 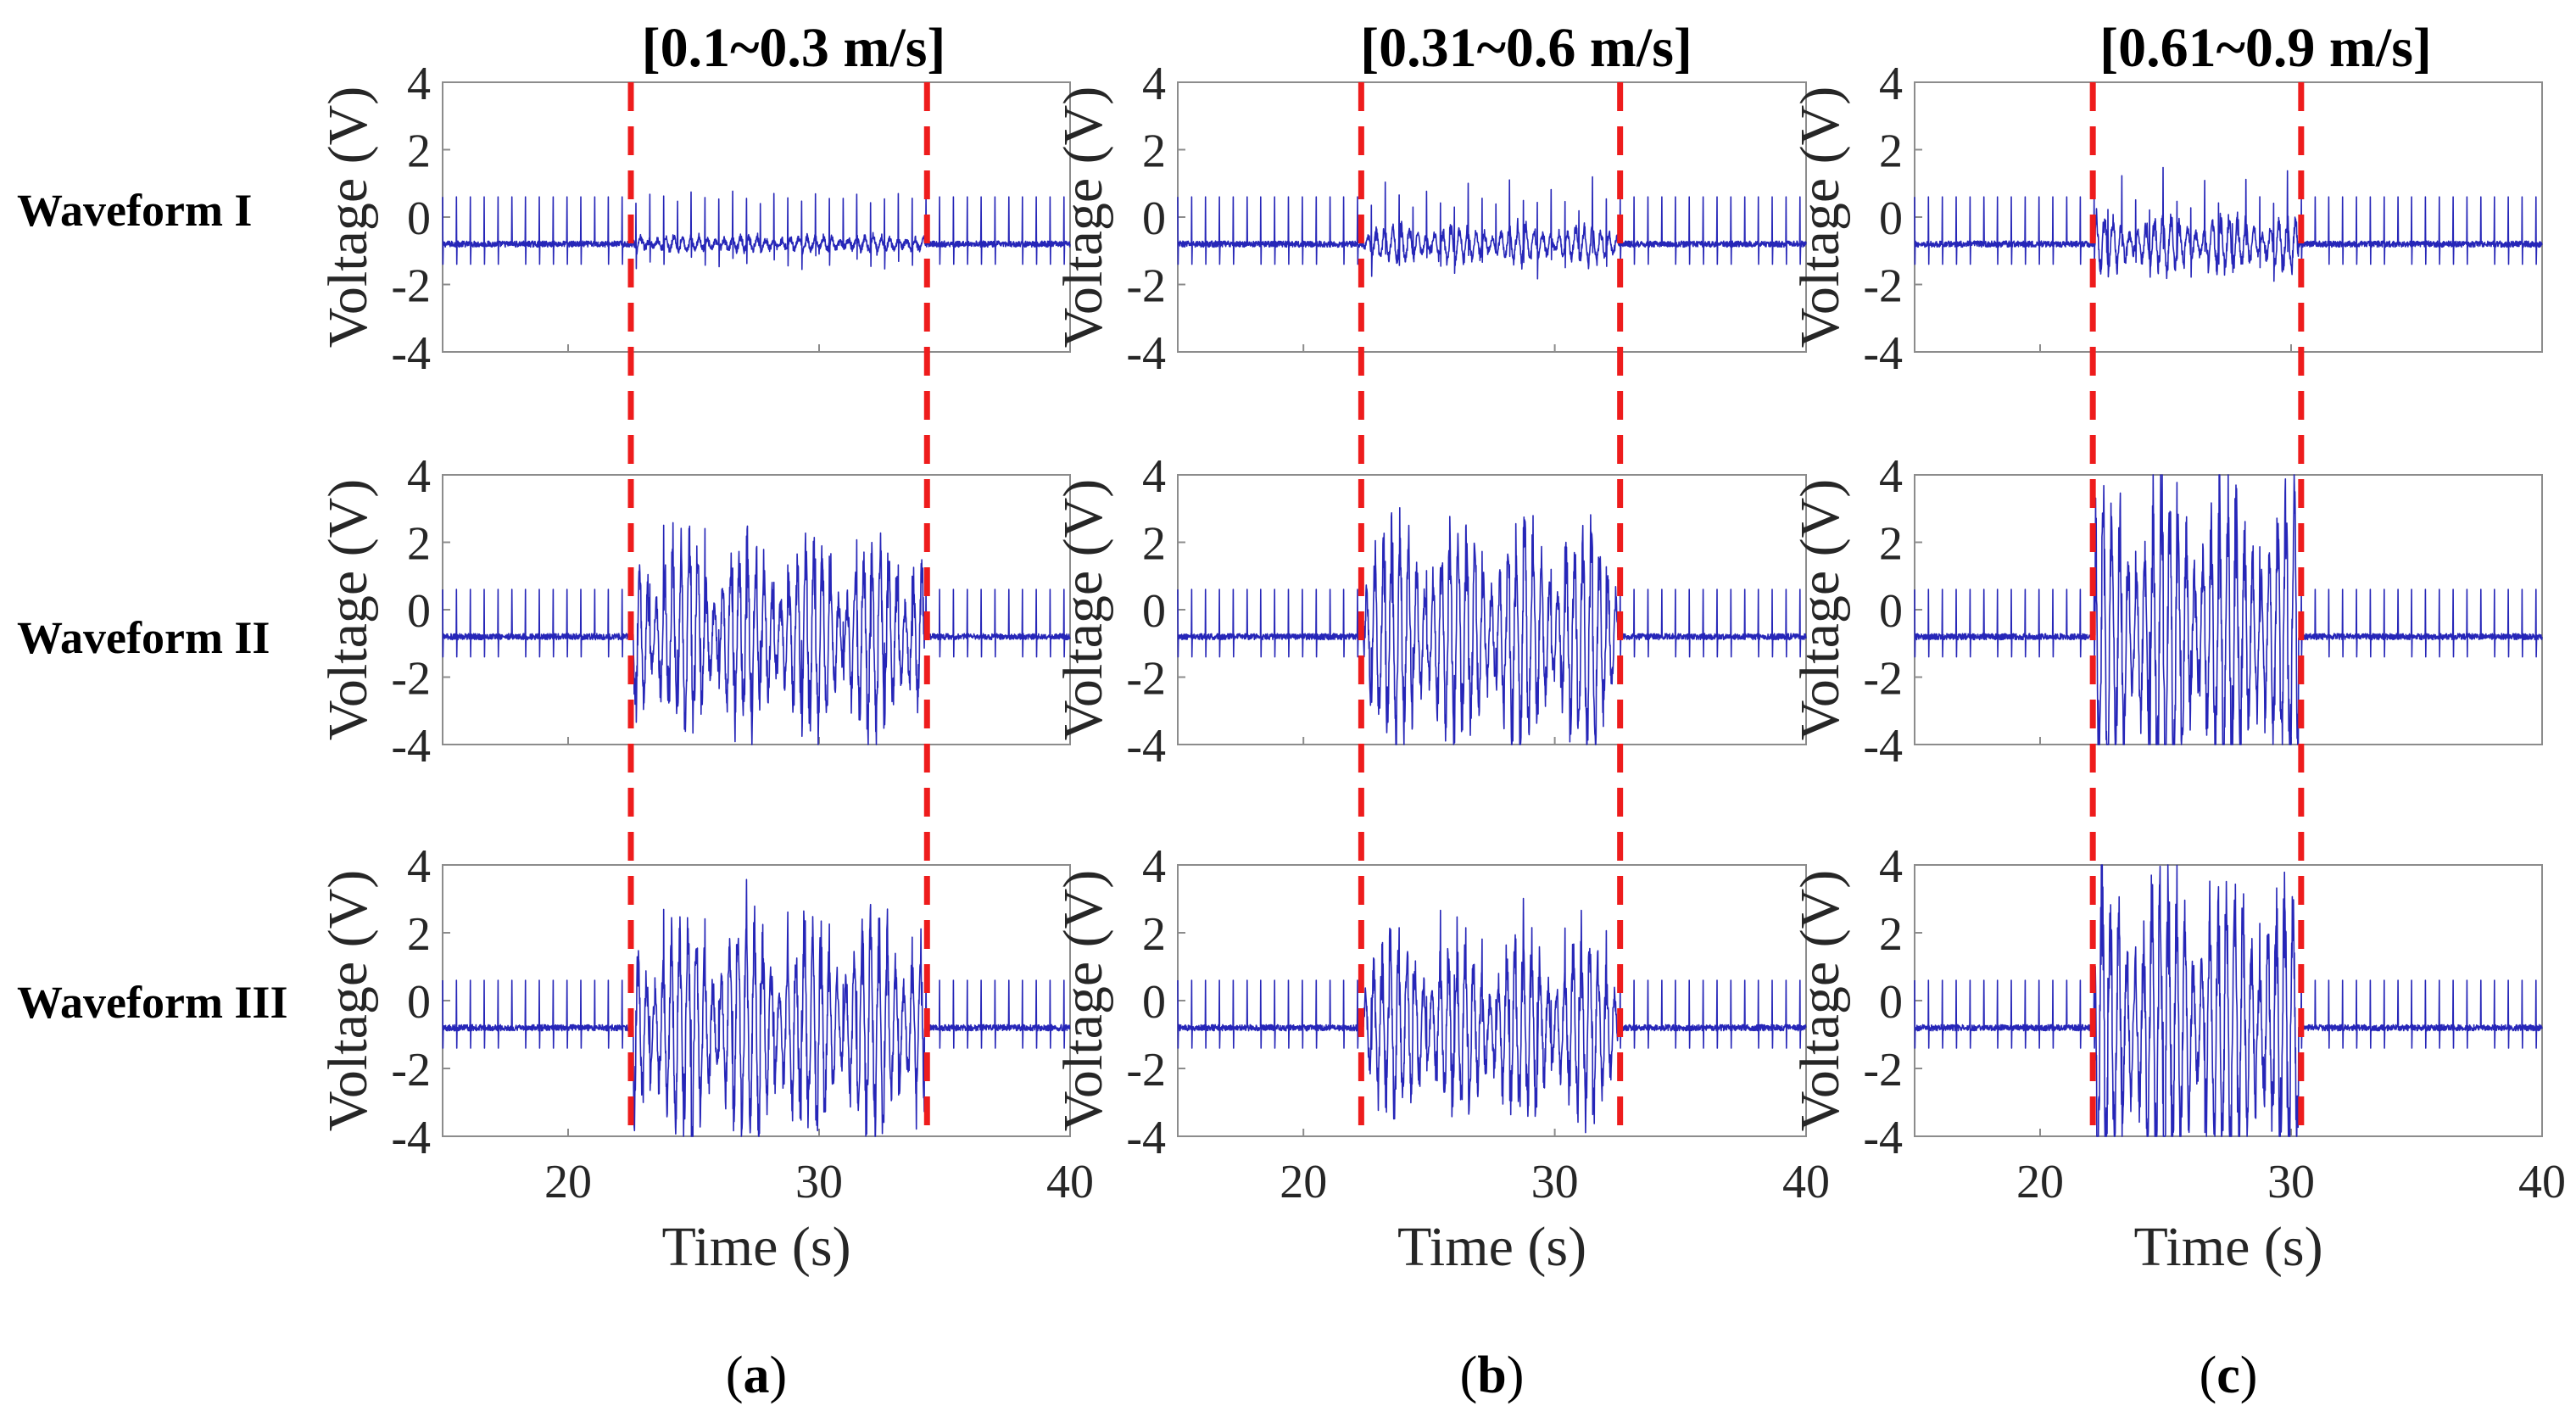 I want to click on panel-label-letter: b, so click(x=1491, y=1376).